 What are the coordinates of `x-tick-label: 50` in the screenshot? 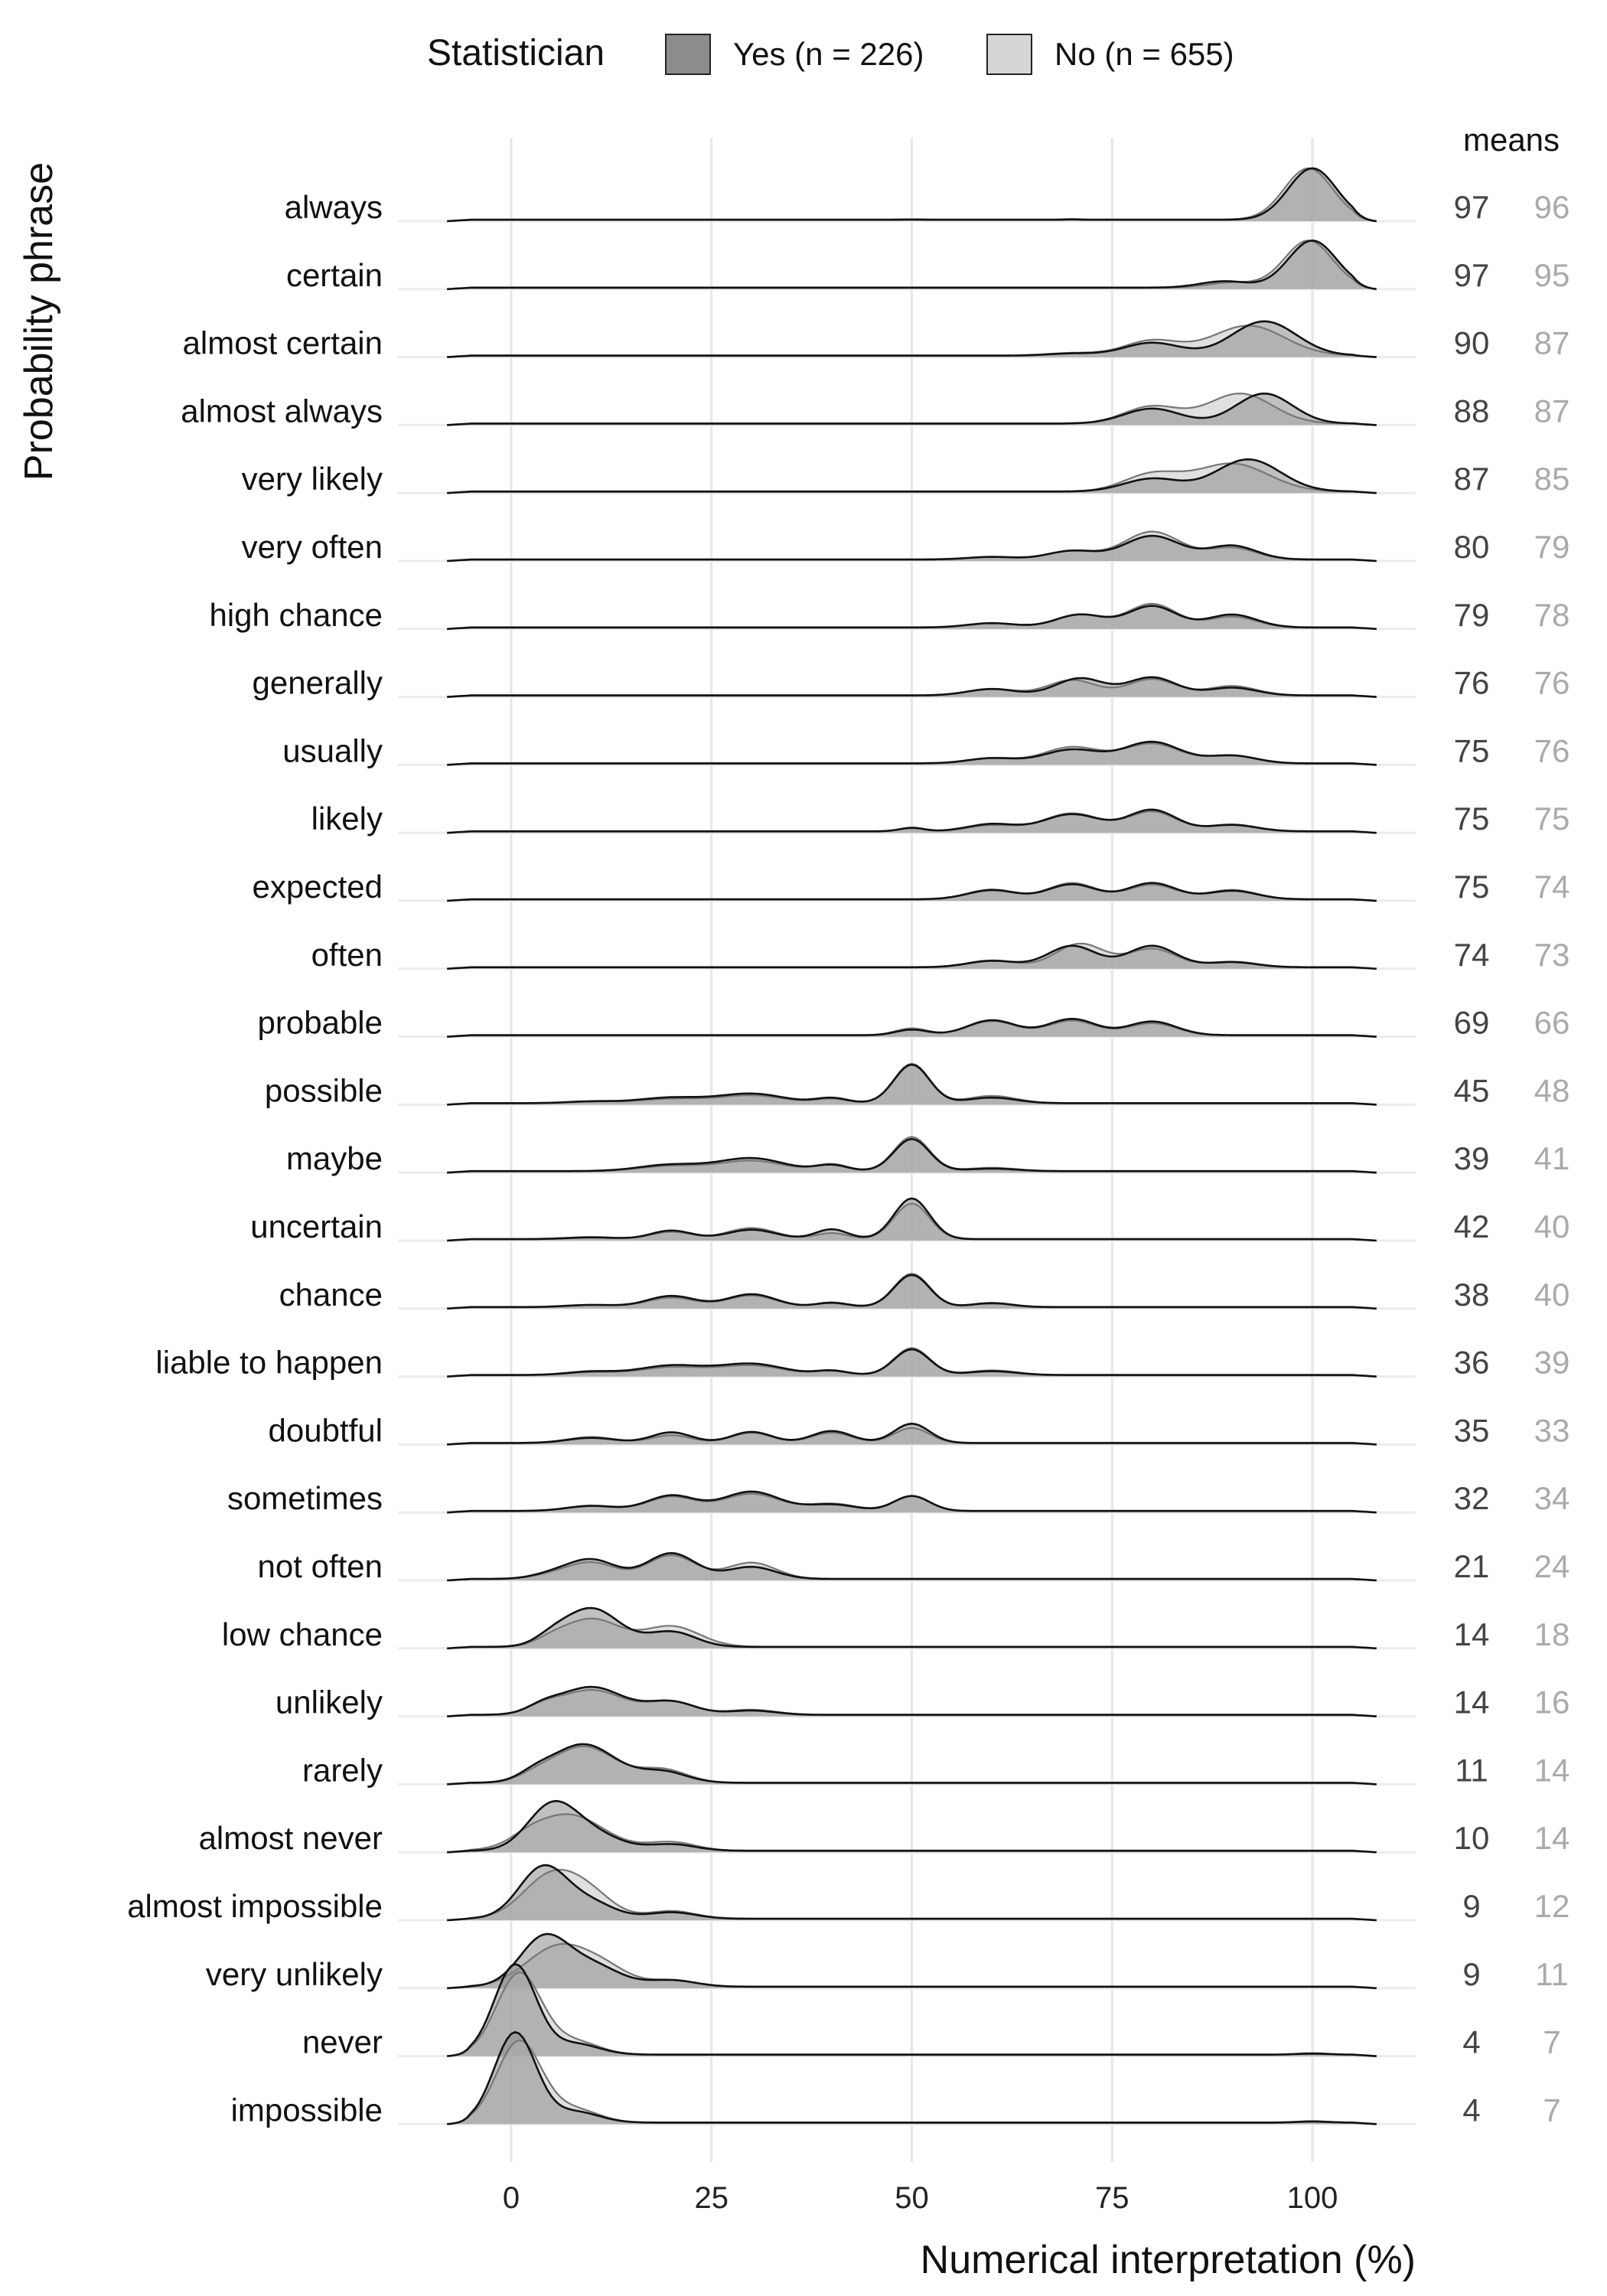 It's located at (912, 2198).